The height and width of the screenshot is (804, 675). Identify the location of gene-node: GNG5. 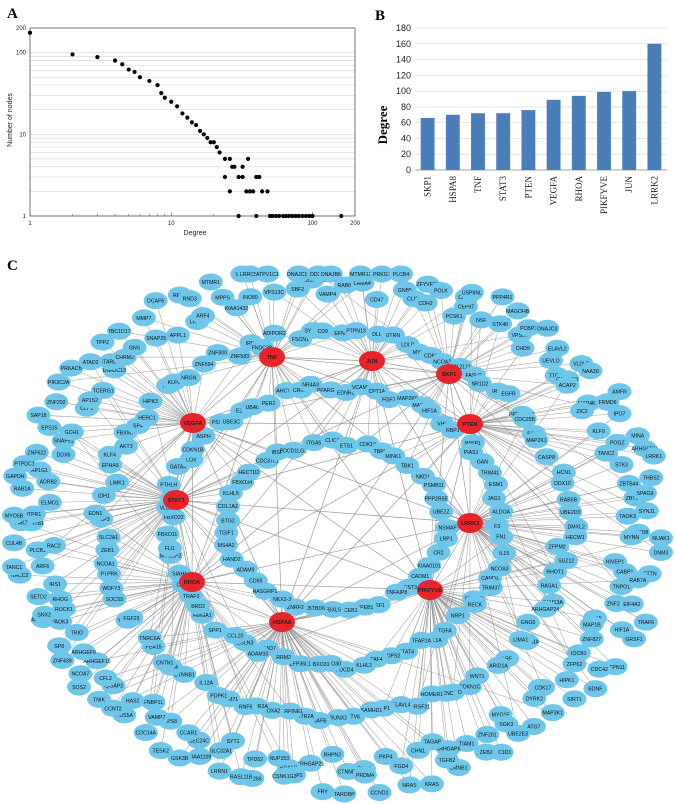
(528, 622).